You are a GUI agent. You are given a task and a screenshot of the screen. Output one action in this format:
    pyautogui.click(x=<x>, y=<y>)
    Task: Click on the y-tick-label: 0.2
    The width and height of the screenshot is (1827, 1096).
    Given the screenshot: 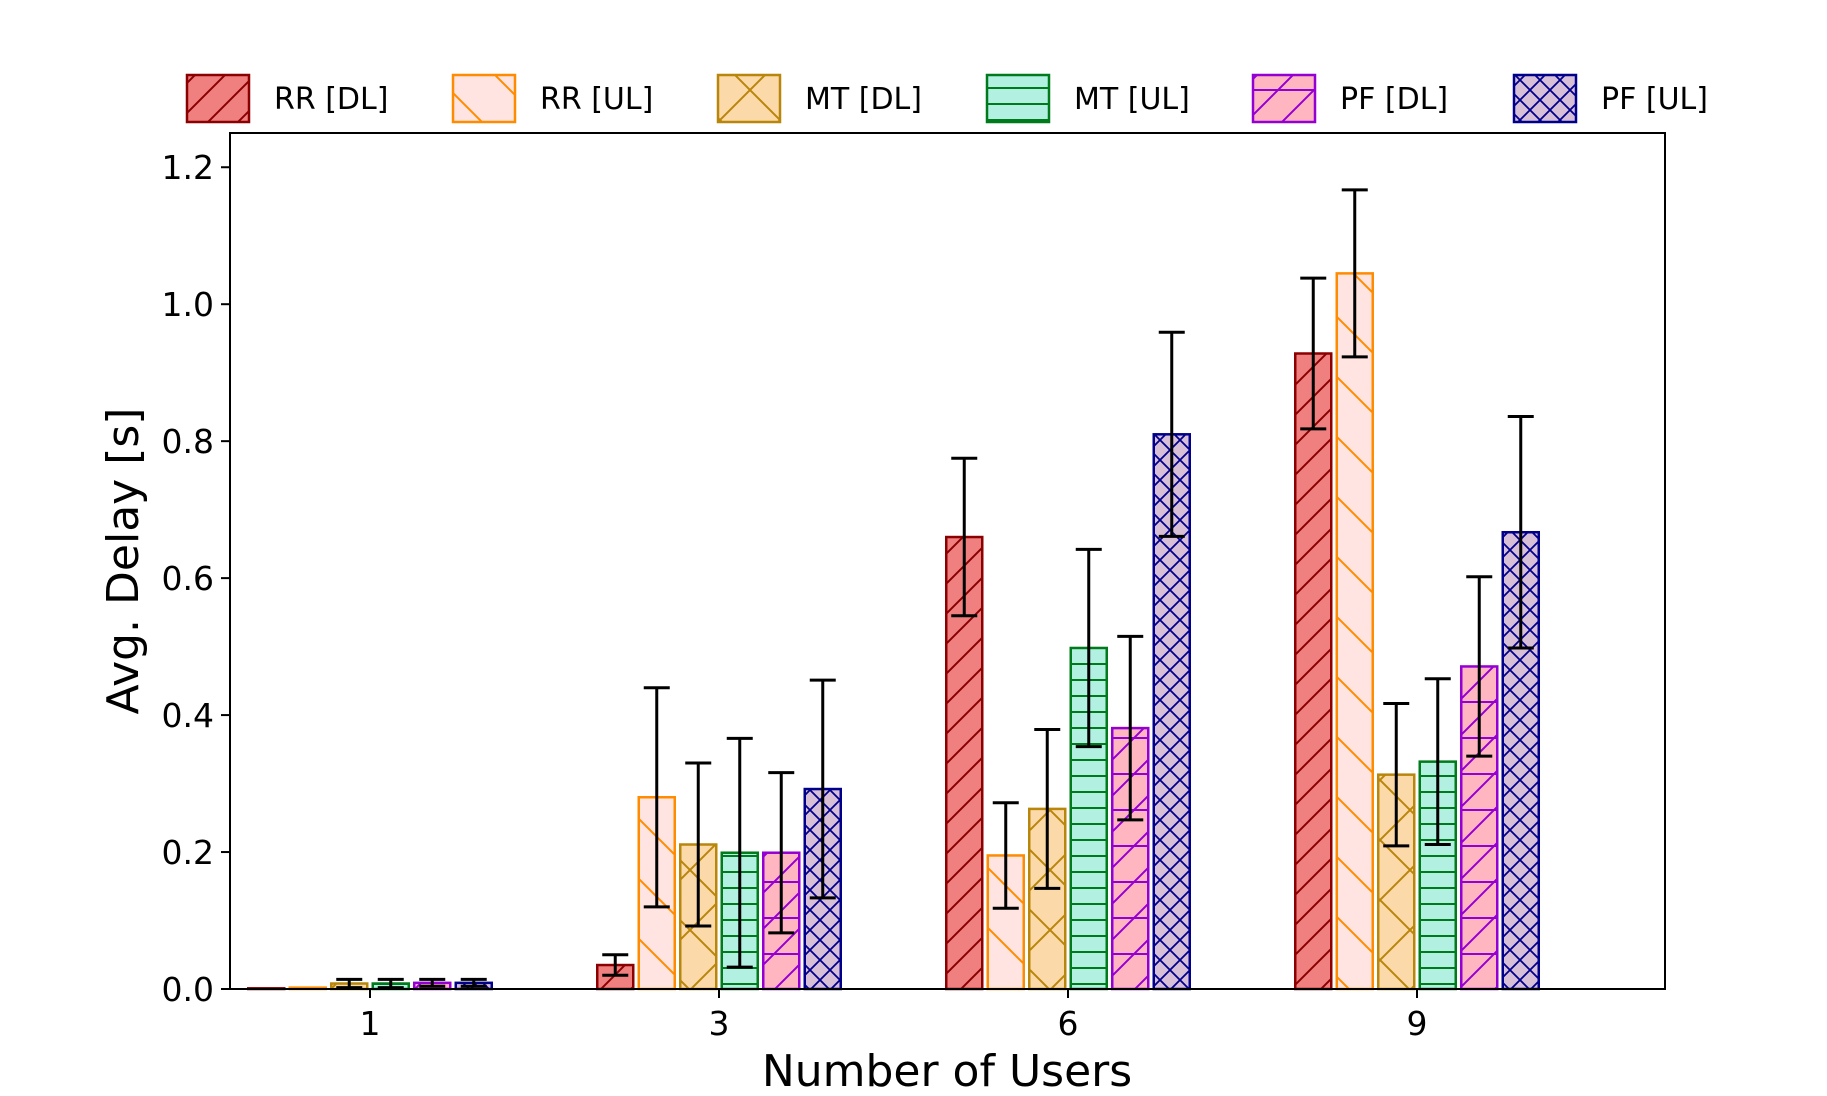 What is the action you would take?
    pyautogui.click(x=188, y=852)
    